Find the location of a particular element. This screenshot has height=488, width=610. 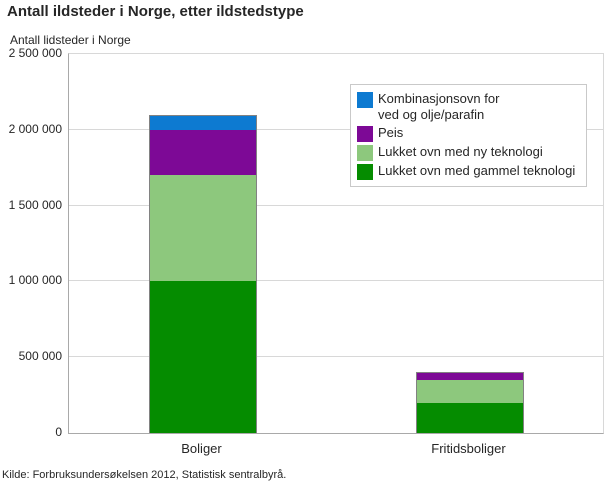

legend-item-peis: Peis is located at coordinates (468, 133).